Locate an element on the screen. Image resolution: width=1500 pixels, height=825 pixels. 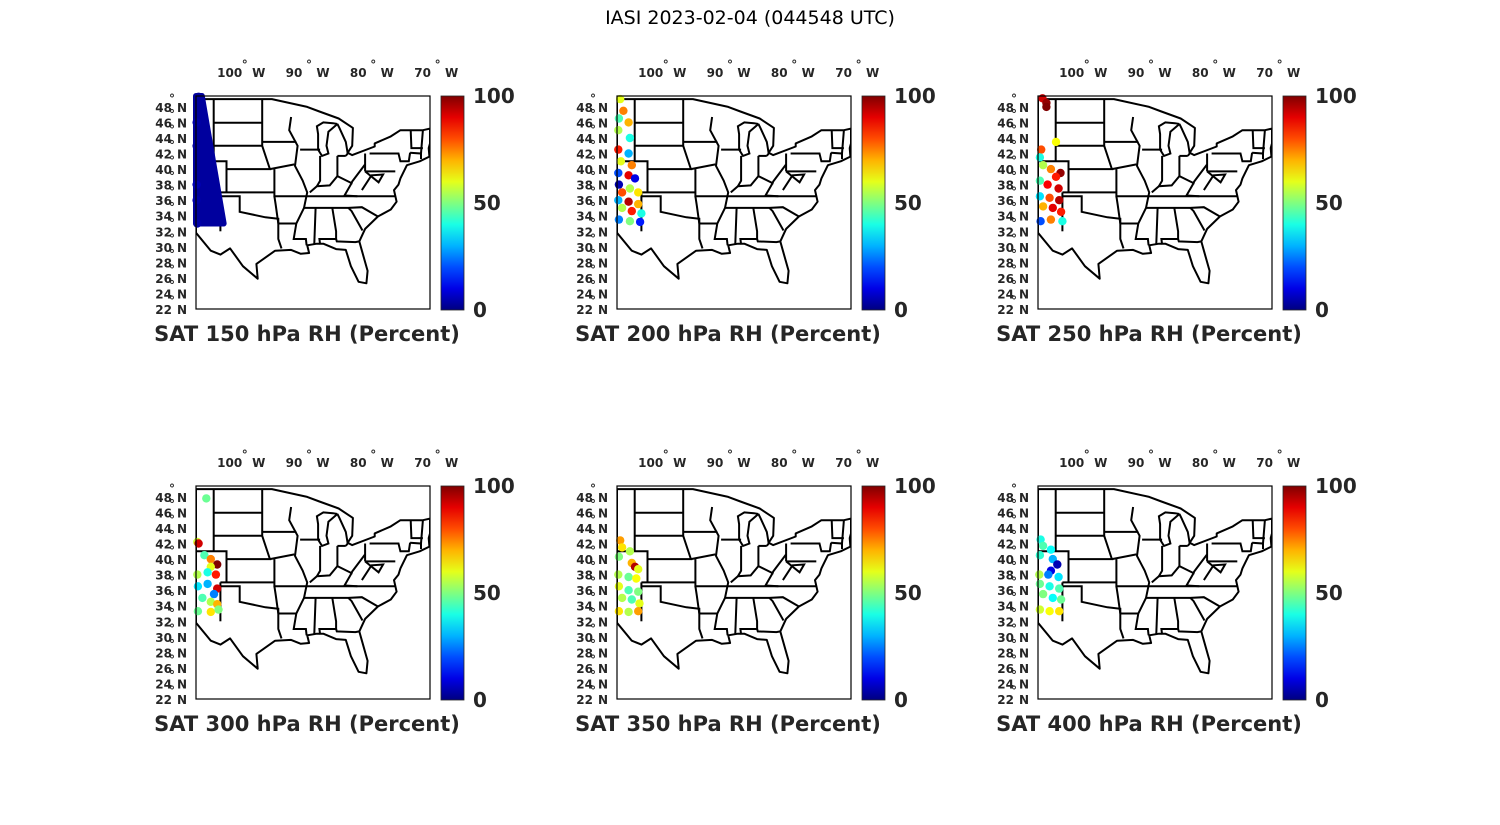
lat-tick-label: 36 is located at coordinates (584, 201).